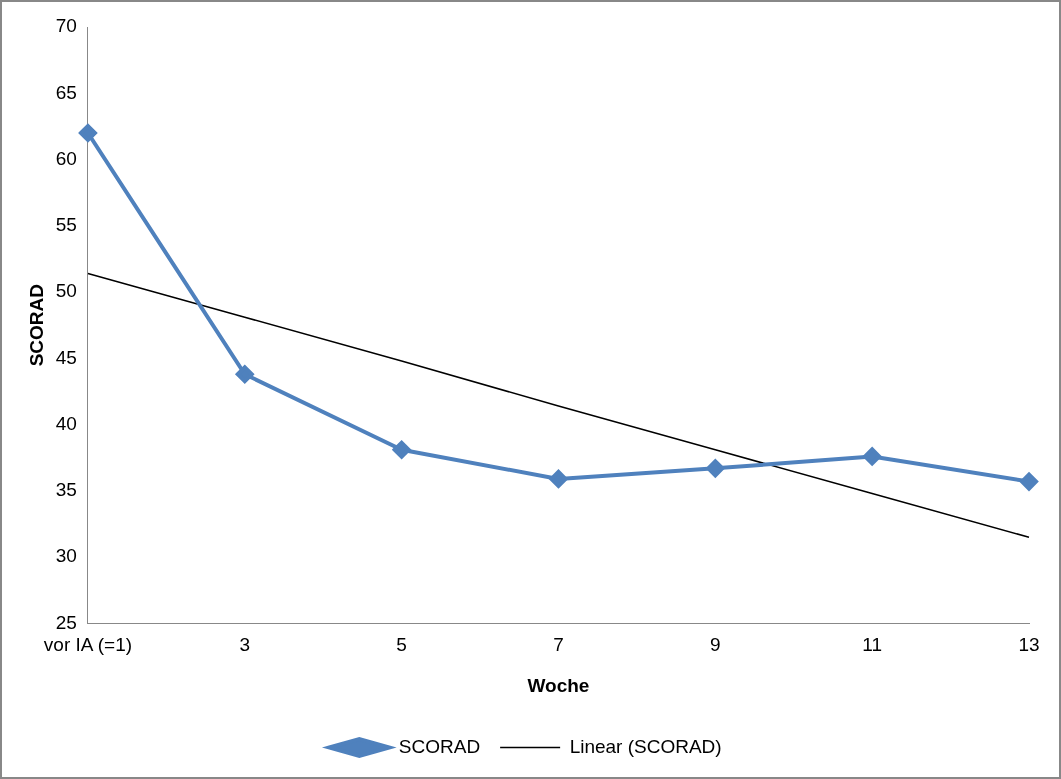  What do you see at coordinates (872, 645) in the screenshot?
I see `x-tick-label: 11` at bounding box center [872, 645].